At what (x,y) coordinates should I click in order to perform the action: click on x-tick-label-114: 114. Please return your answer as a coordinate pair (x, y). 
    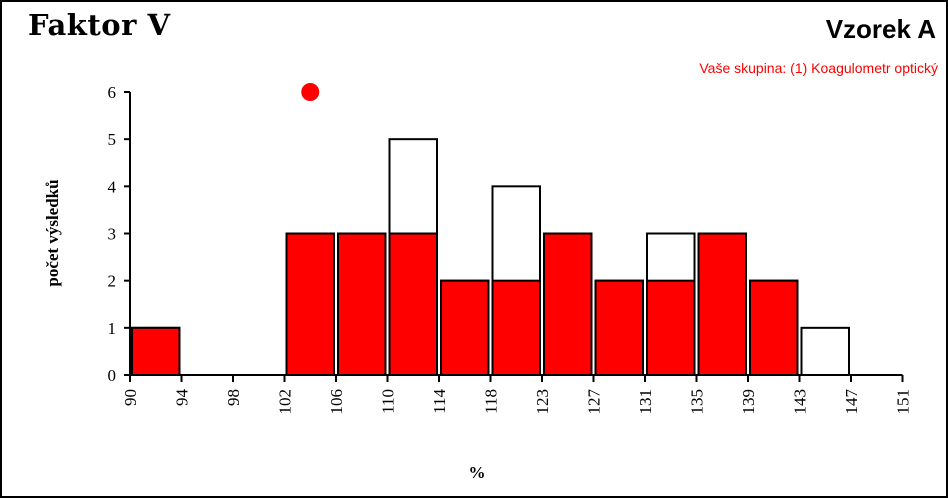
    Looking at the image, I should click on (439, 401).